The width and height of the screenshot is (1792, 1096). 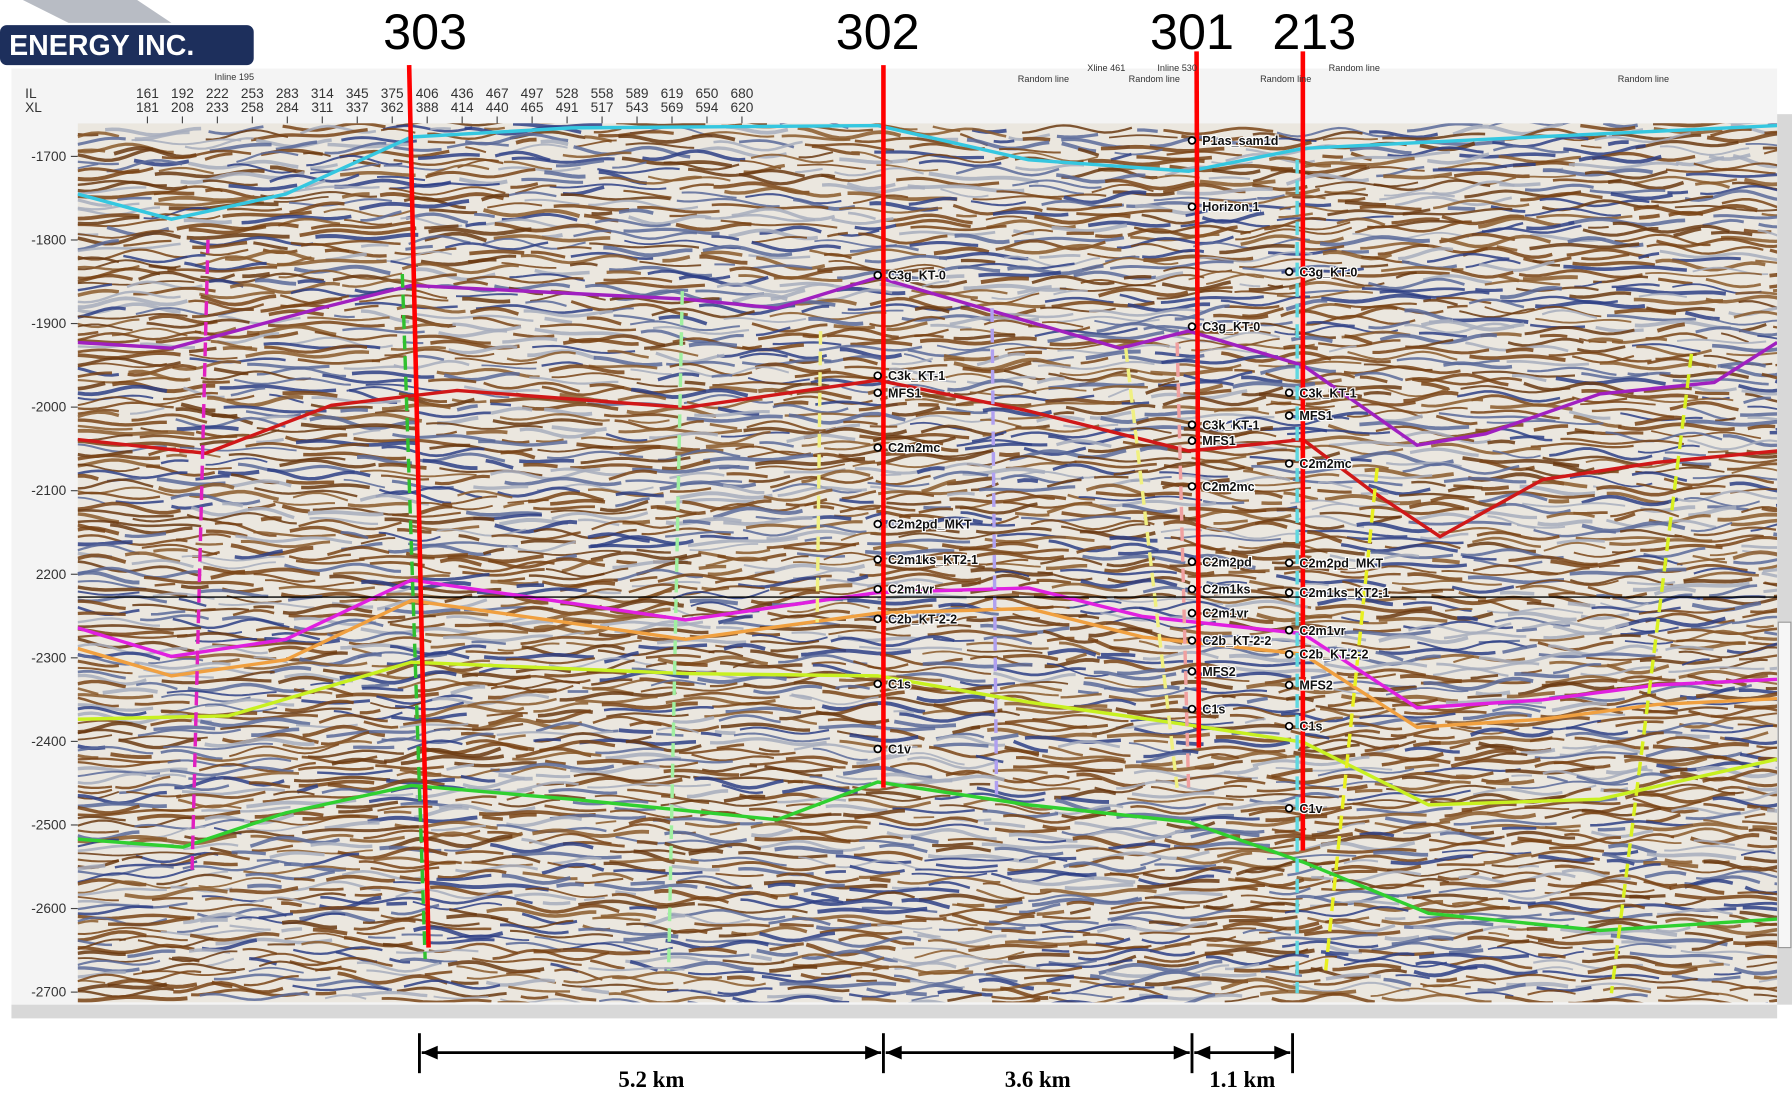 I want to click on inline-label: 222, so click(x=217, y=93).